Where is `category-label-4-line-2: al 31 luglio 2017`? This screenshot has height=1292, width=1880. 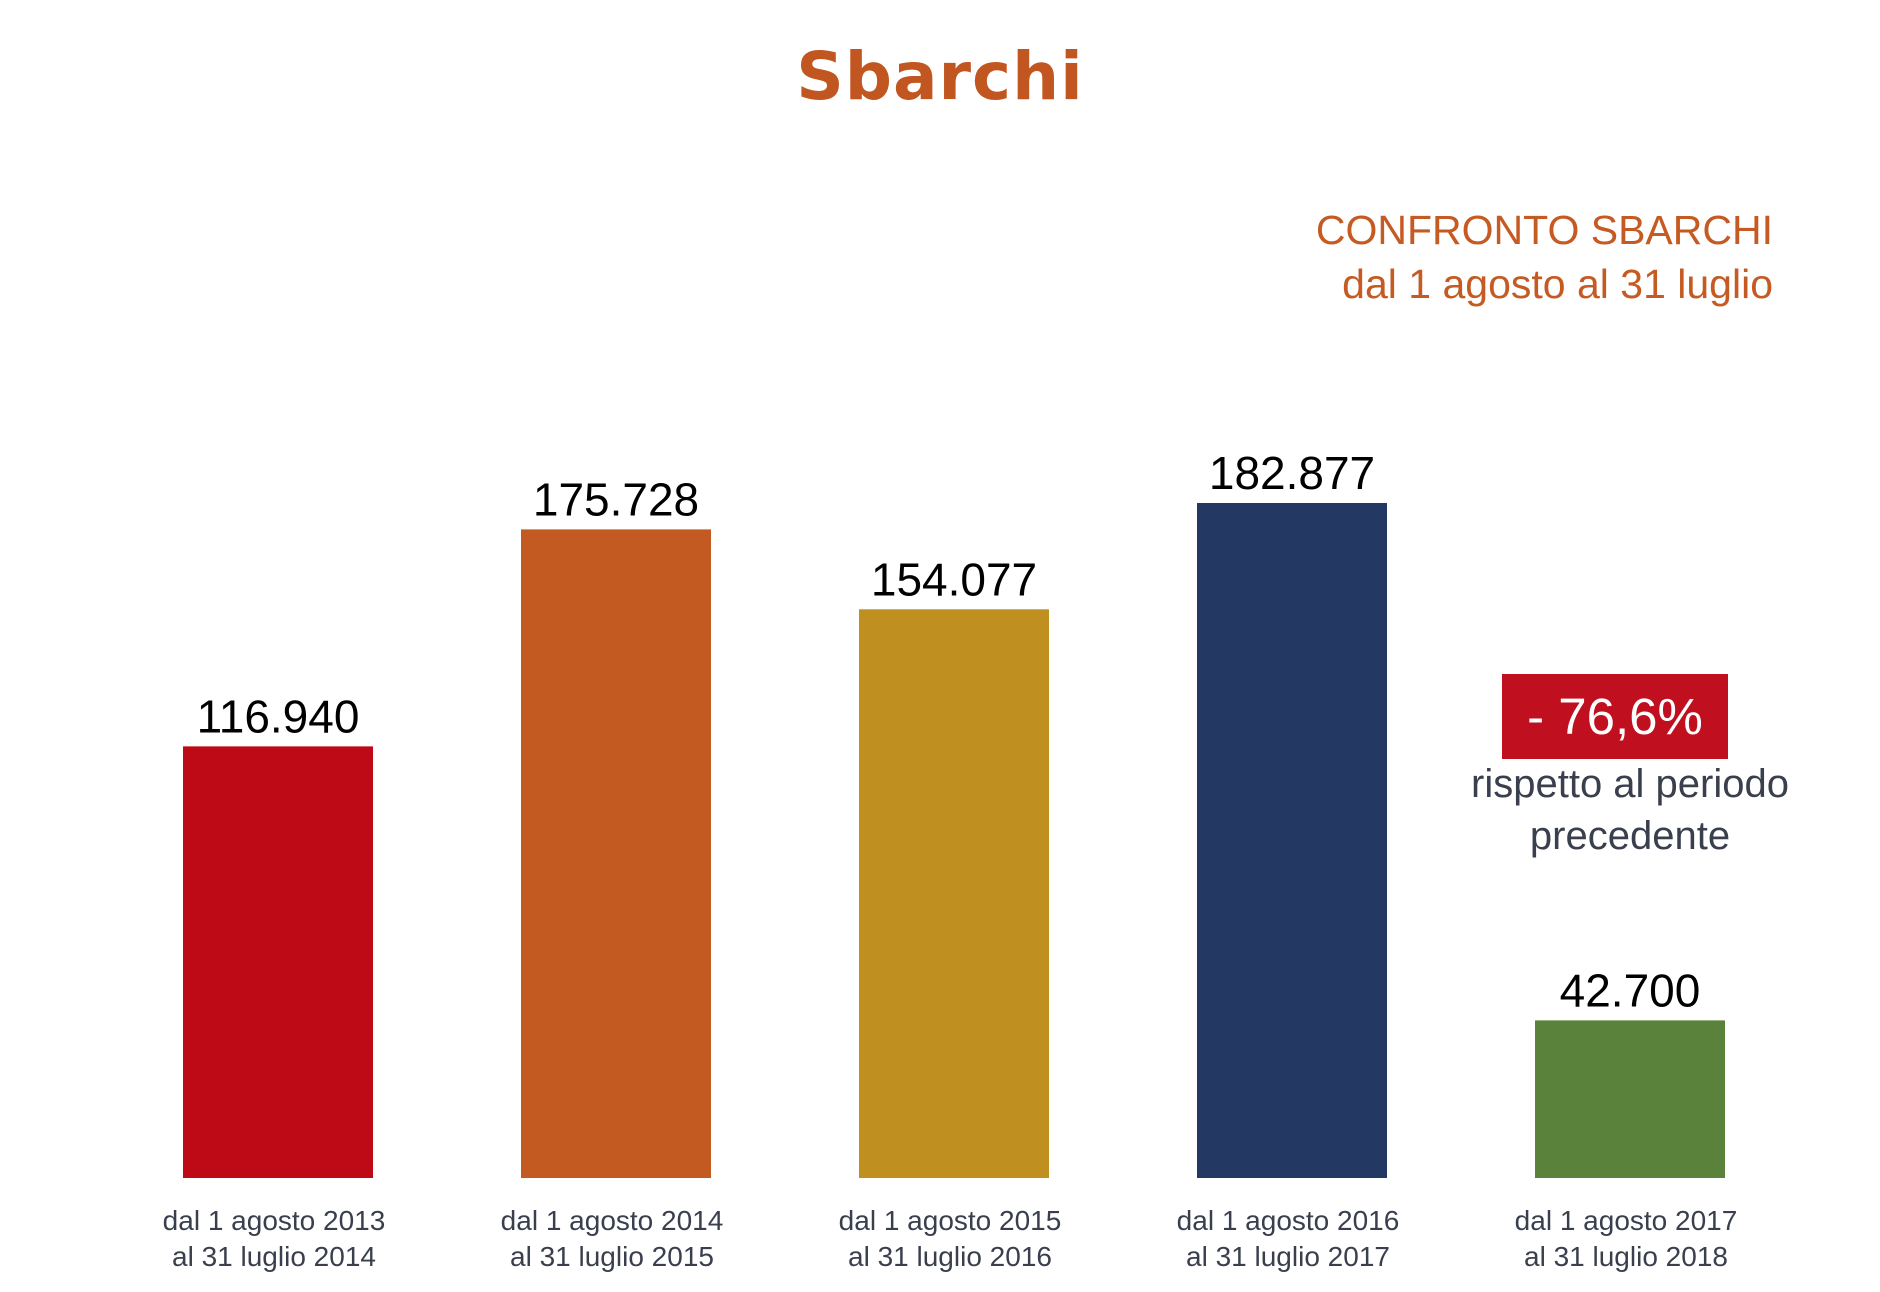
category-label-4-line-2: al 31 luglio 2017 is located at coordinates (1288, 1256).